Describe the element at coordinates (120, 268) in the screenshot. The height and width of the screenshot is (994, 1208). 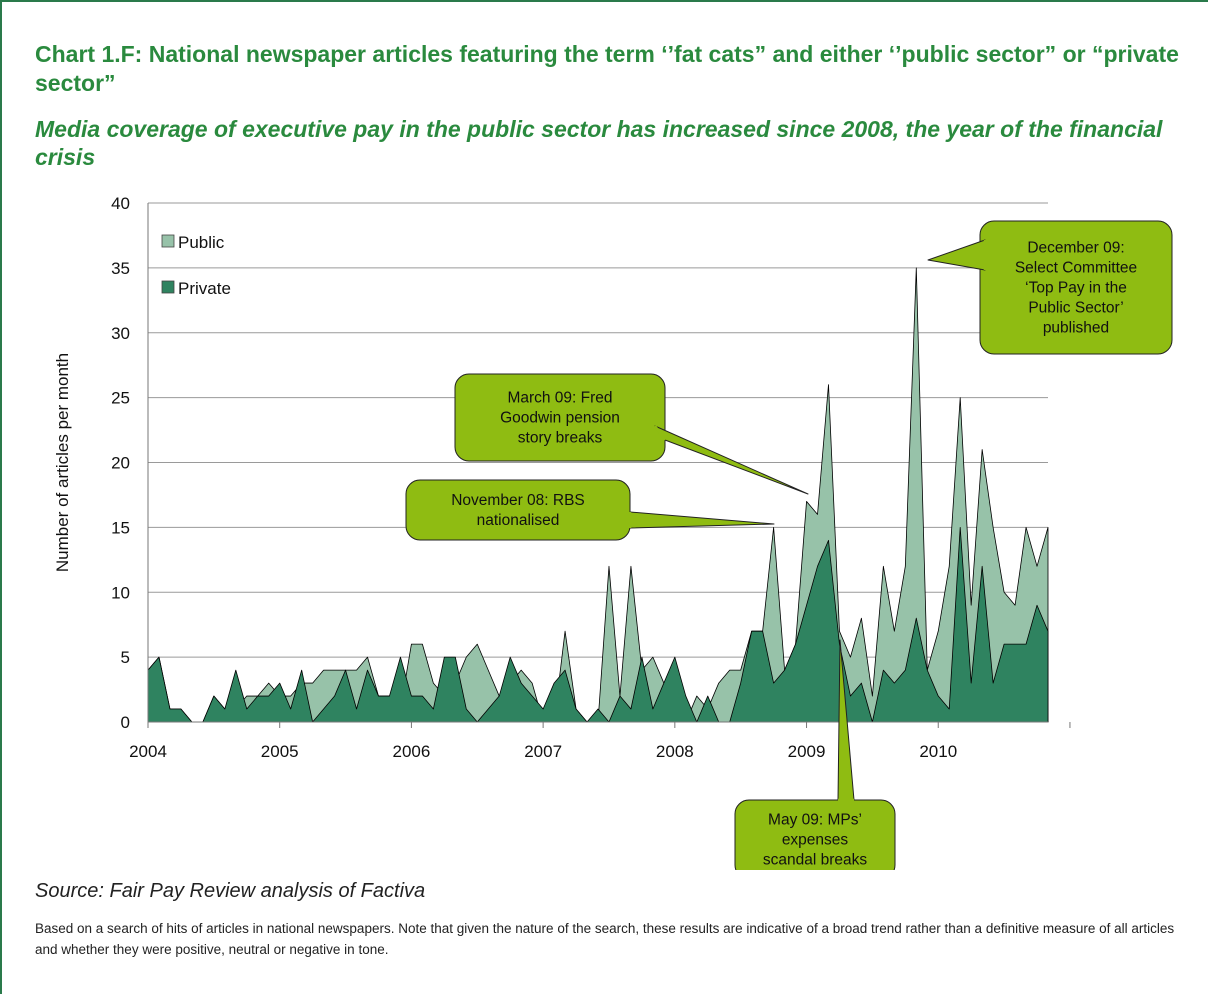
I see `y-tick-label: 35` at that location.